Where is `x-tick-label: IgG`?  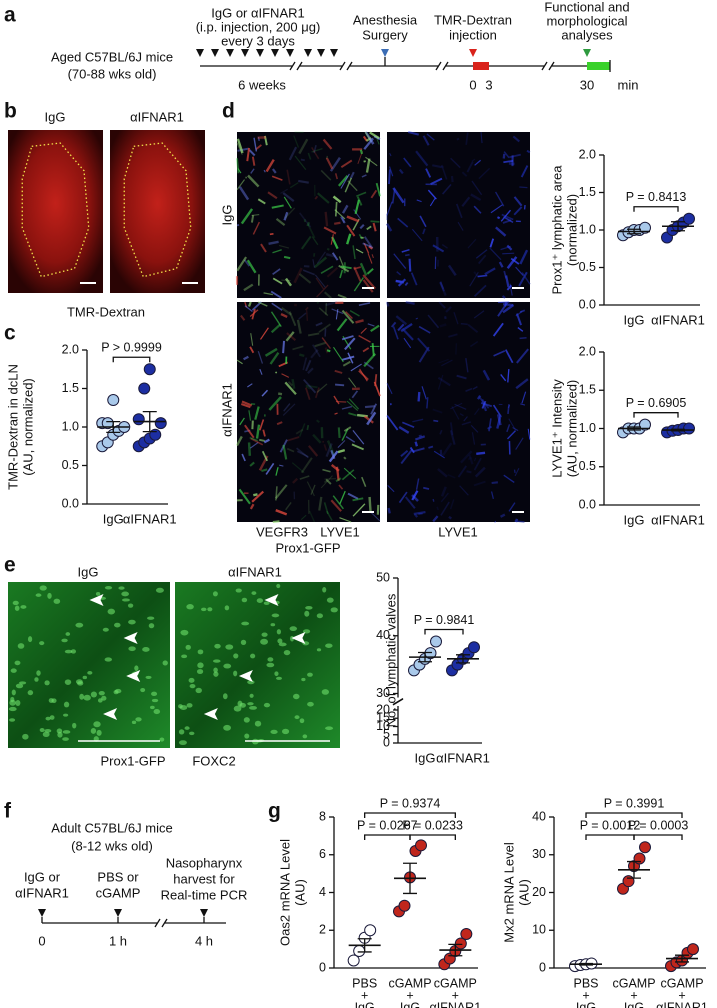
x-tick-label: IgG is located at coordinates (586, 1004).